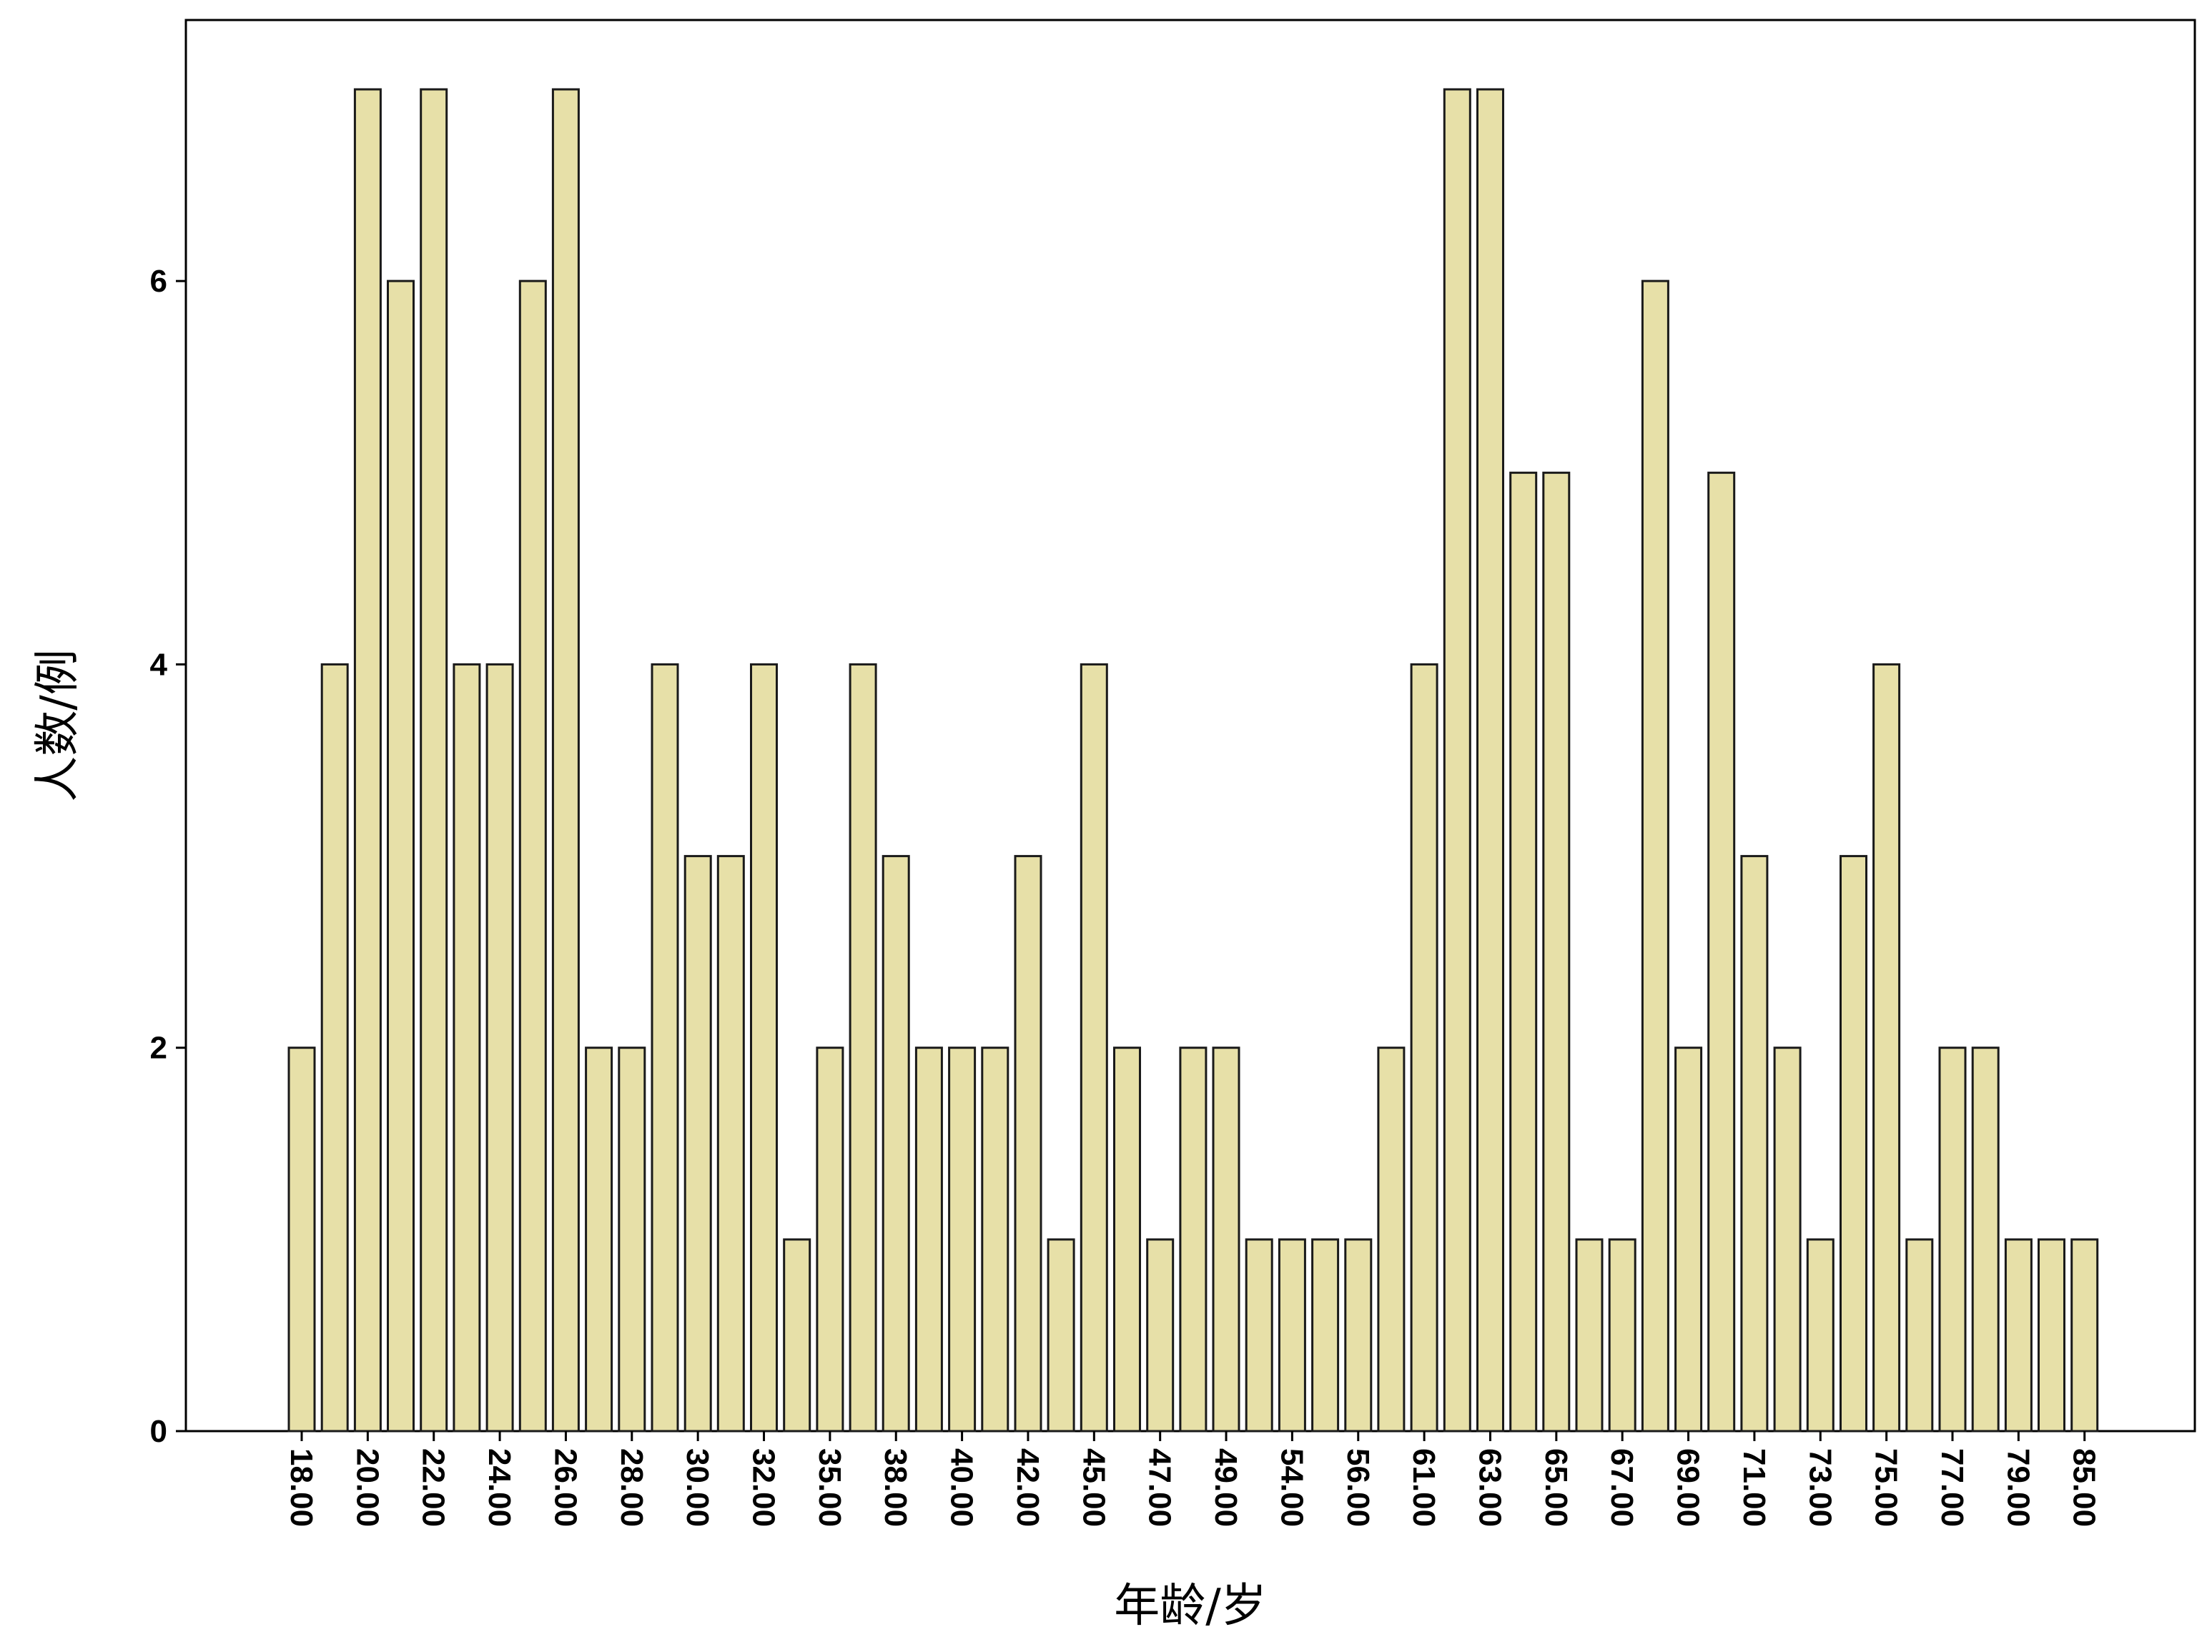 The height and width of the screenshot is (1652, 2212). What do you see at coordinates (1853, 1144) in the screenshot?
I see `bar-74.00` at bounding box center [1853, 1144].